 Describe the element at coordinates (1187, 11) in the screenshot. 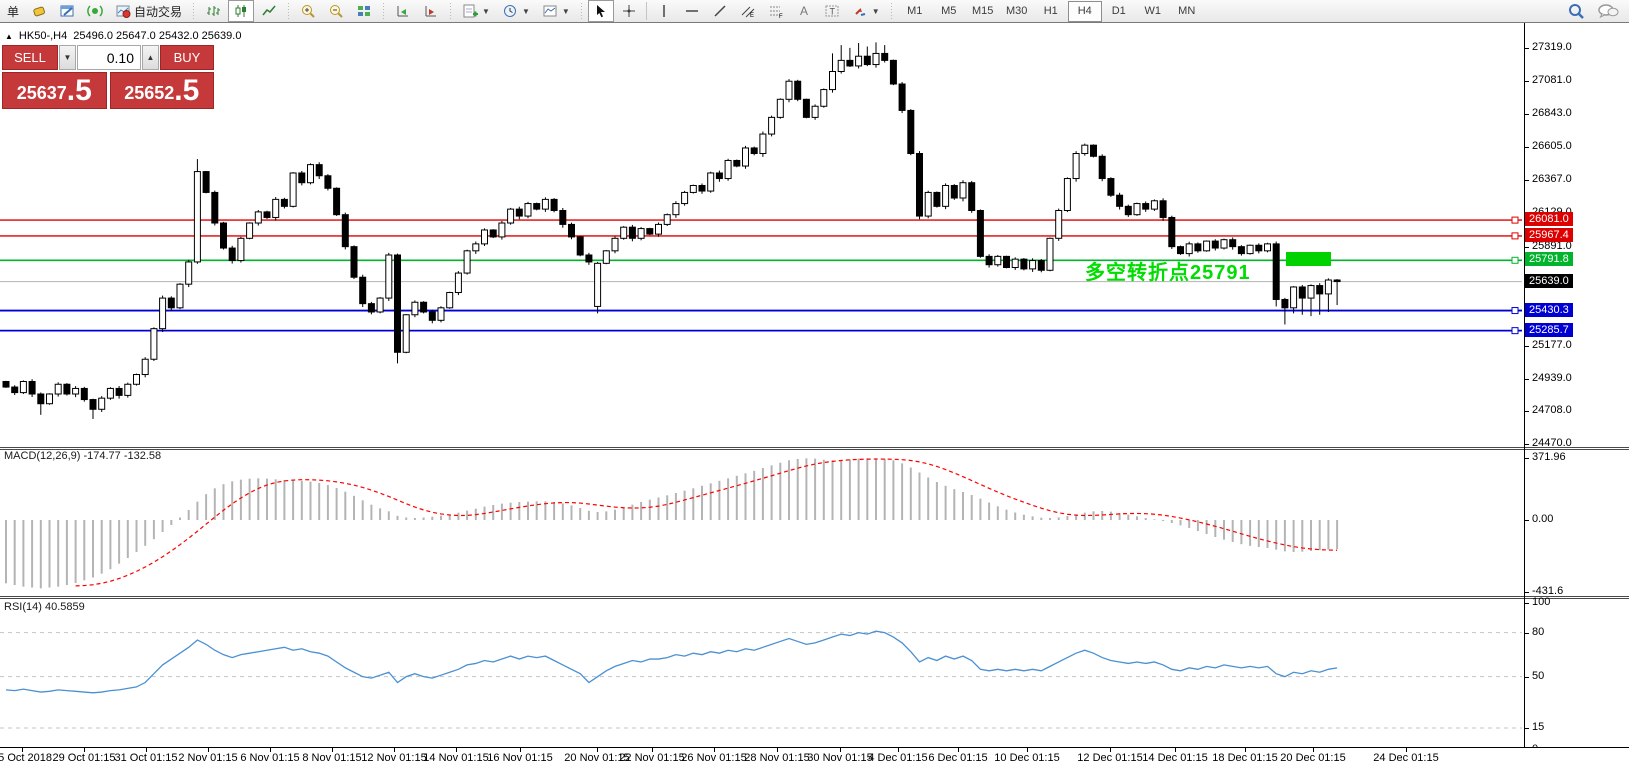

I see `timeframe-mn: MN` at that location.